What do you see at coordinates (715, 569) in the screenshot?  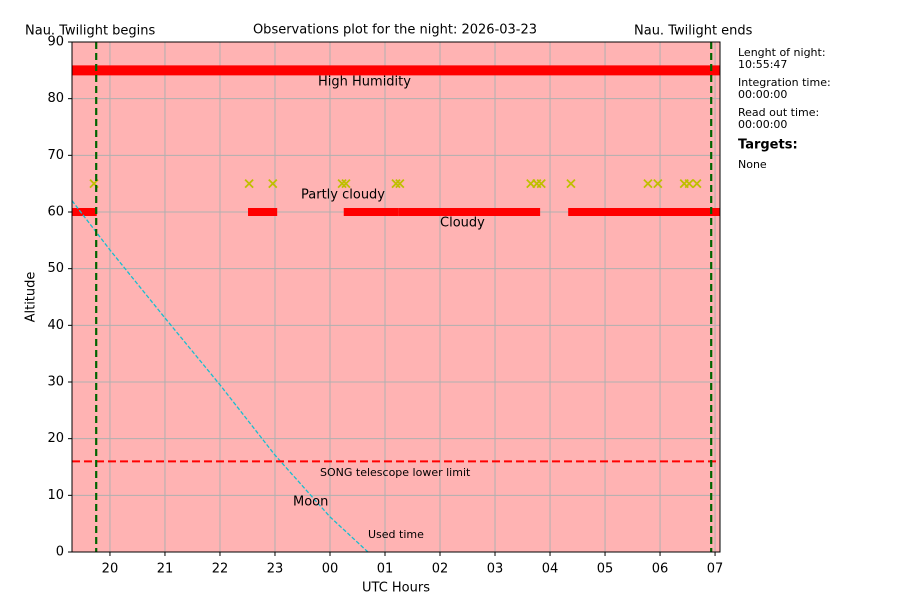 I see `x-tick-label: 07` at bounding box center [715, 569].